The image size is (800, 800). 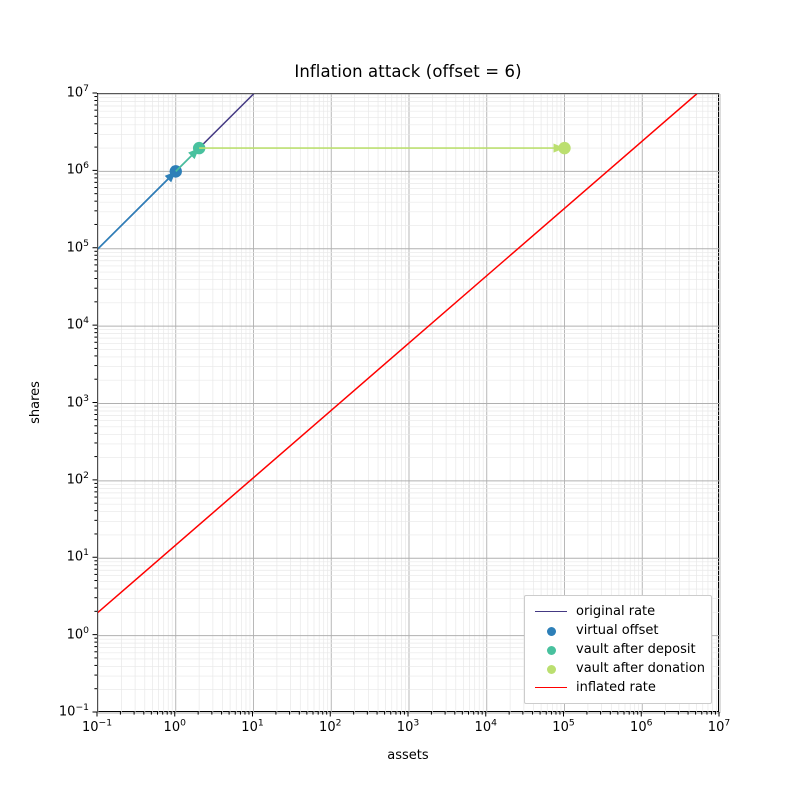 I want to click on legend-label: vault after deposit, so click(x=636, y=649).